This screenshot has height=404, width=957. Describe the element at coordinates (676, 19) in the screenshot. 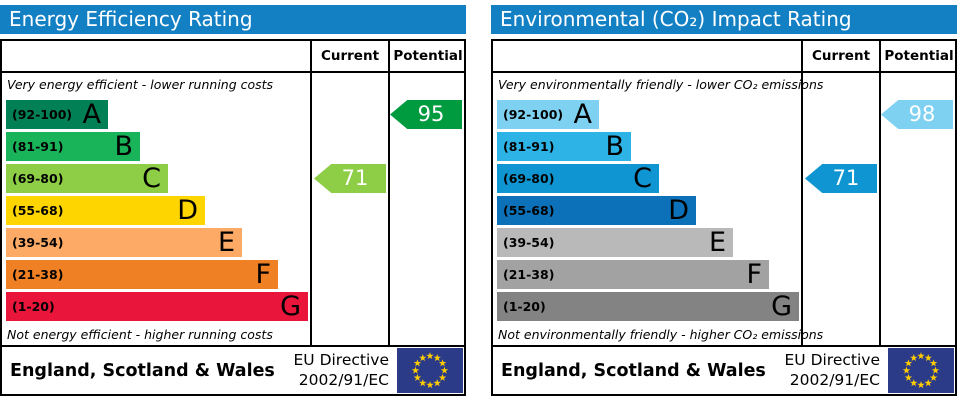

I see `panel-title: Environmental (CO₂) Impact Rating` at that location.